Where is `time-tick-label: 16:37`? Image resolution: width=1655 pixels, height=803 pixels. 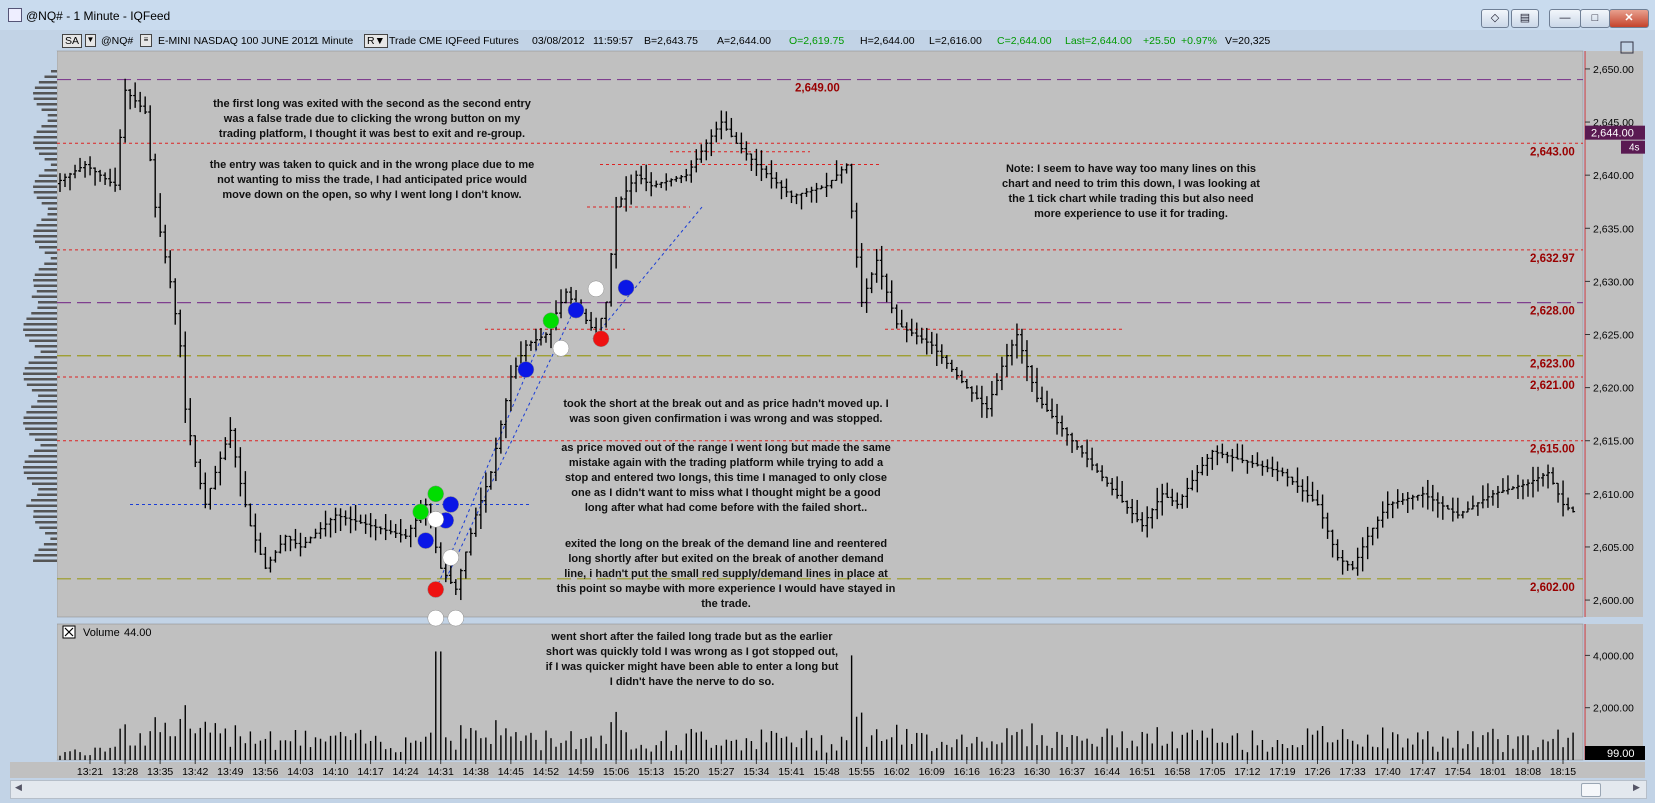
time-tick-label: 16:37 is located at coordinates (1072, 772).